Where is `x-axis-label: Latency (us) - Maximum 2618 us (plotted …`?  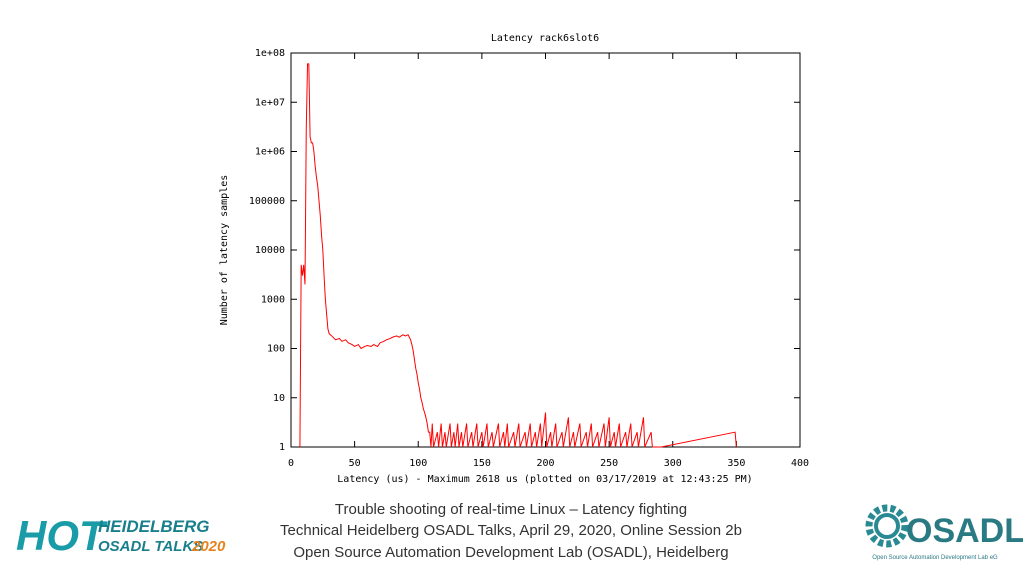 x-axis-label: Latency (us) - Maximum 2618 us (plotted … is located at coordinates (544, 479).